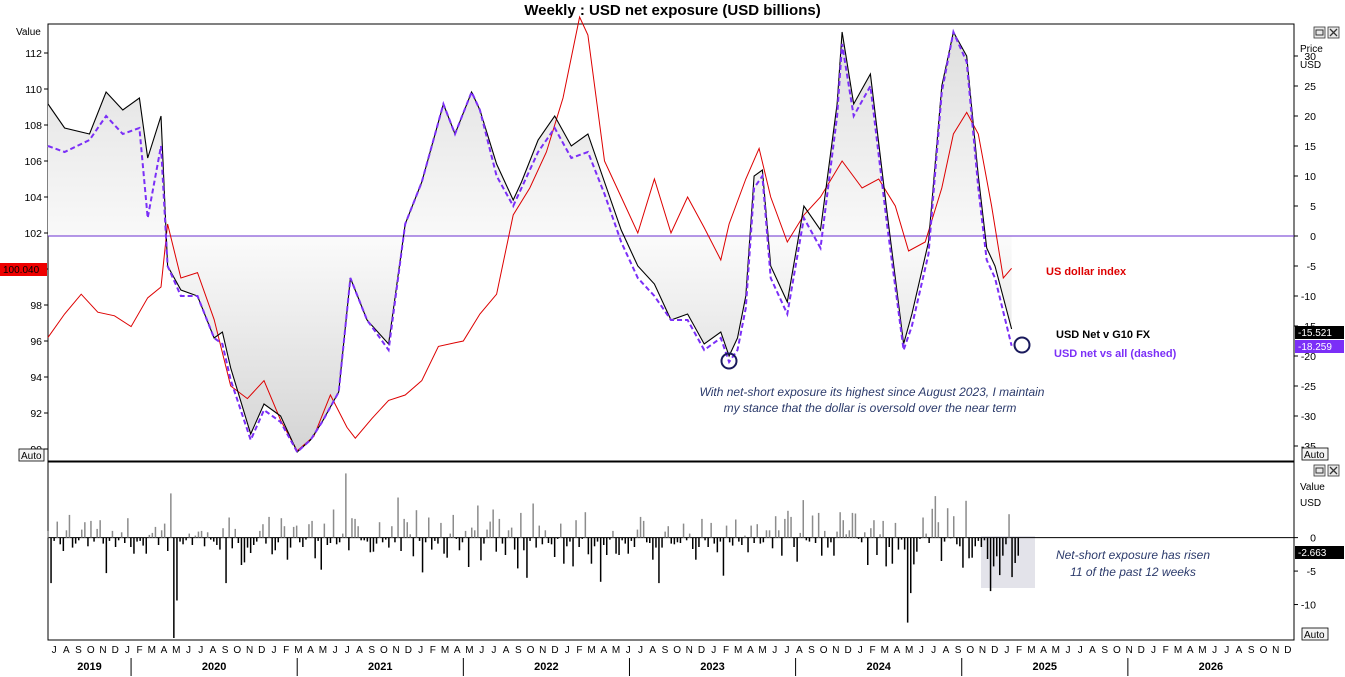 The height and width of the screenshot is (677, 1345). What do you see at coordinates (1311, 49) in the screenshot?
I see `right-axis-title-1: Price` at bounding box center [1311, 49].